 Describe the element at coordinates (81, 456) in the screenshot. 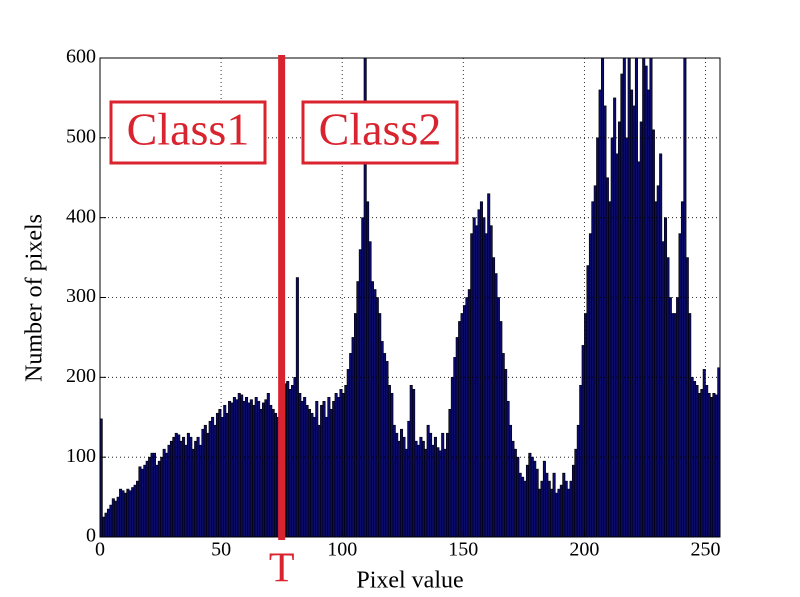

I see `y-tick-label: 100` at that location.